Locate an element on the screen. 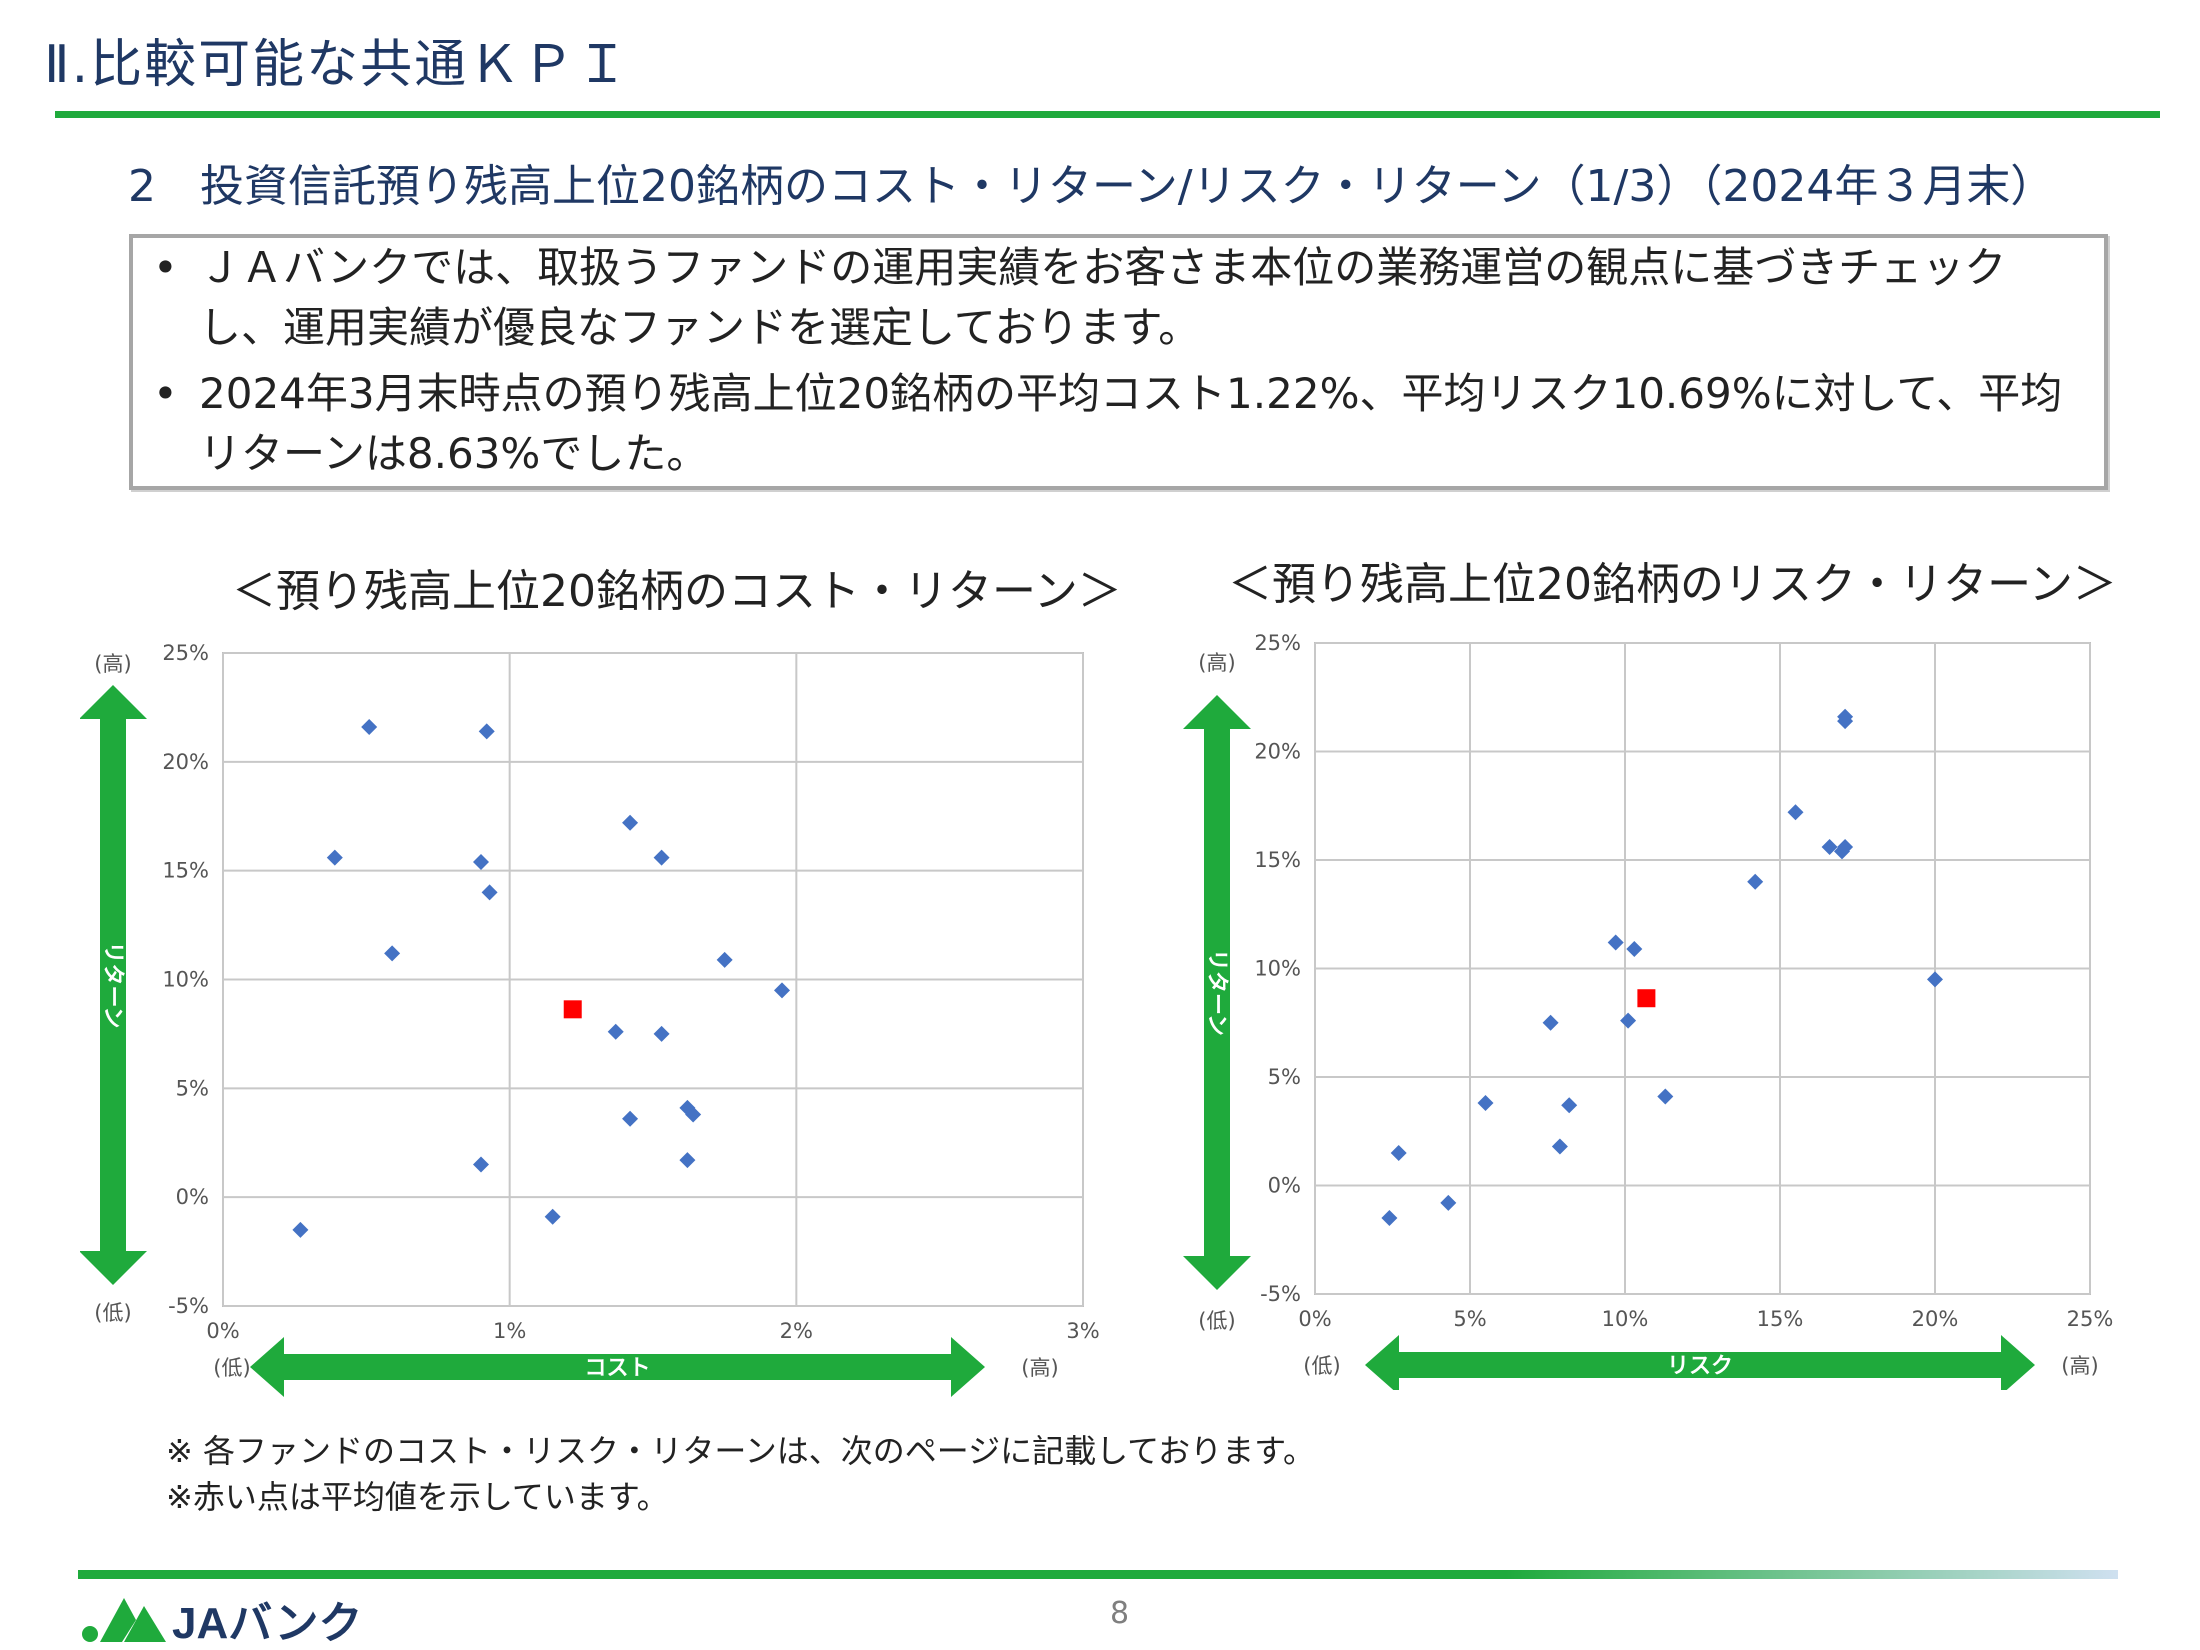 The height and width of the screenshot is (1650, 2200). ja-logo-mark-icon: JAバンク is located at coordinates (222, 1623).